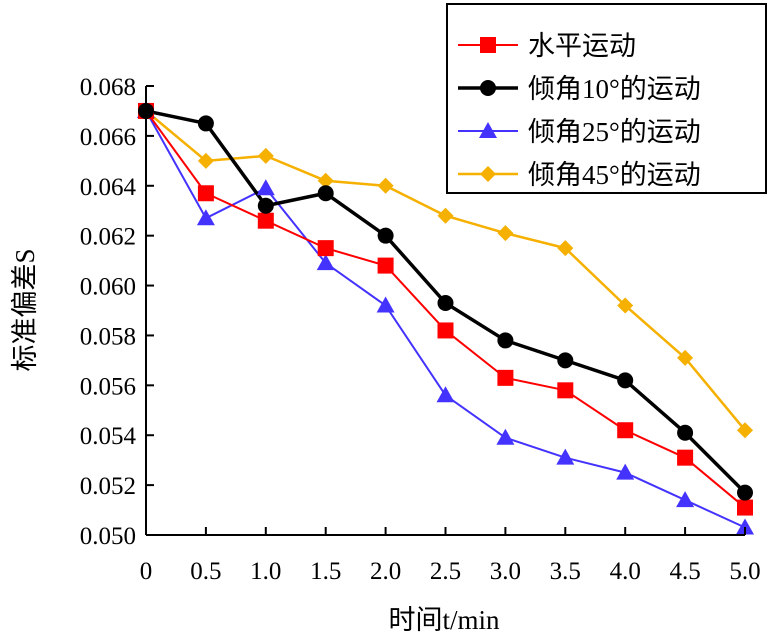  What do you see at coordinates (565, 571) in the screenshot?
I see `x-tick-label: 3.5` at bounding box center [565, 571].